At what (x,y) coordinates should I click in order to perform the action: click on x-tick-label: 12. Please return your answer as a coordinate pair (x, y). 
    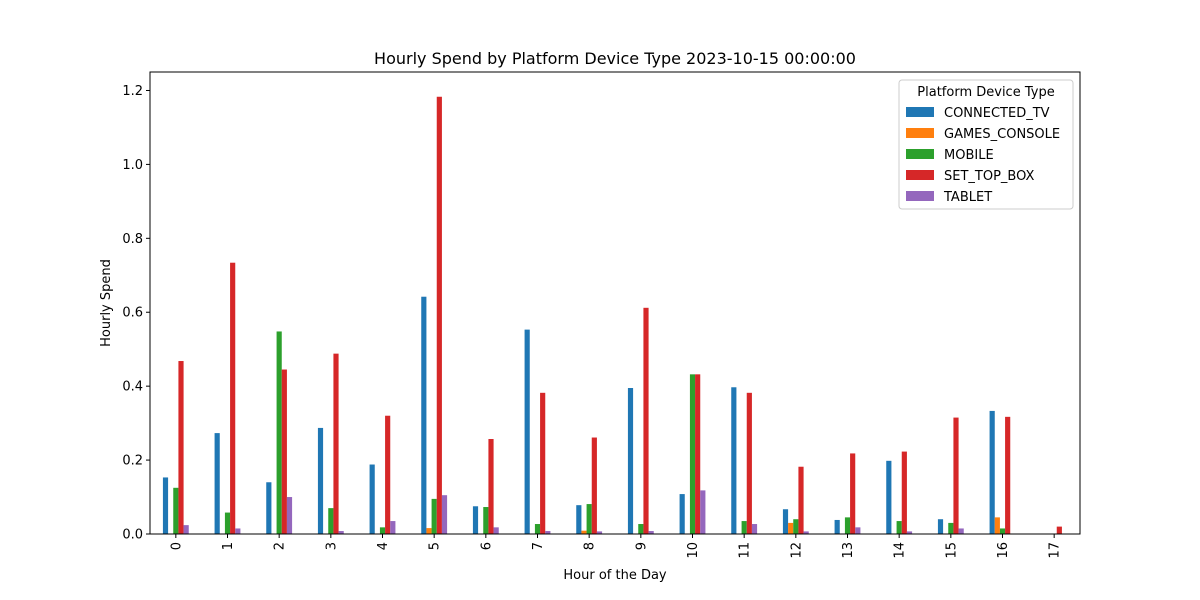
    Looking at the image, I should click on (796, 550).